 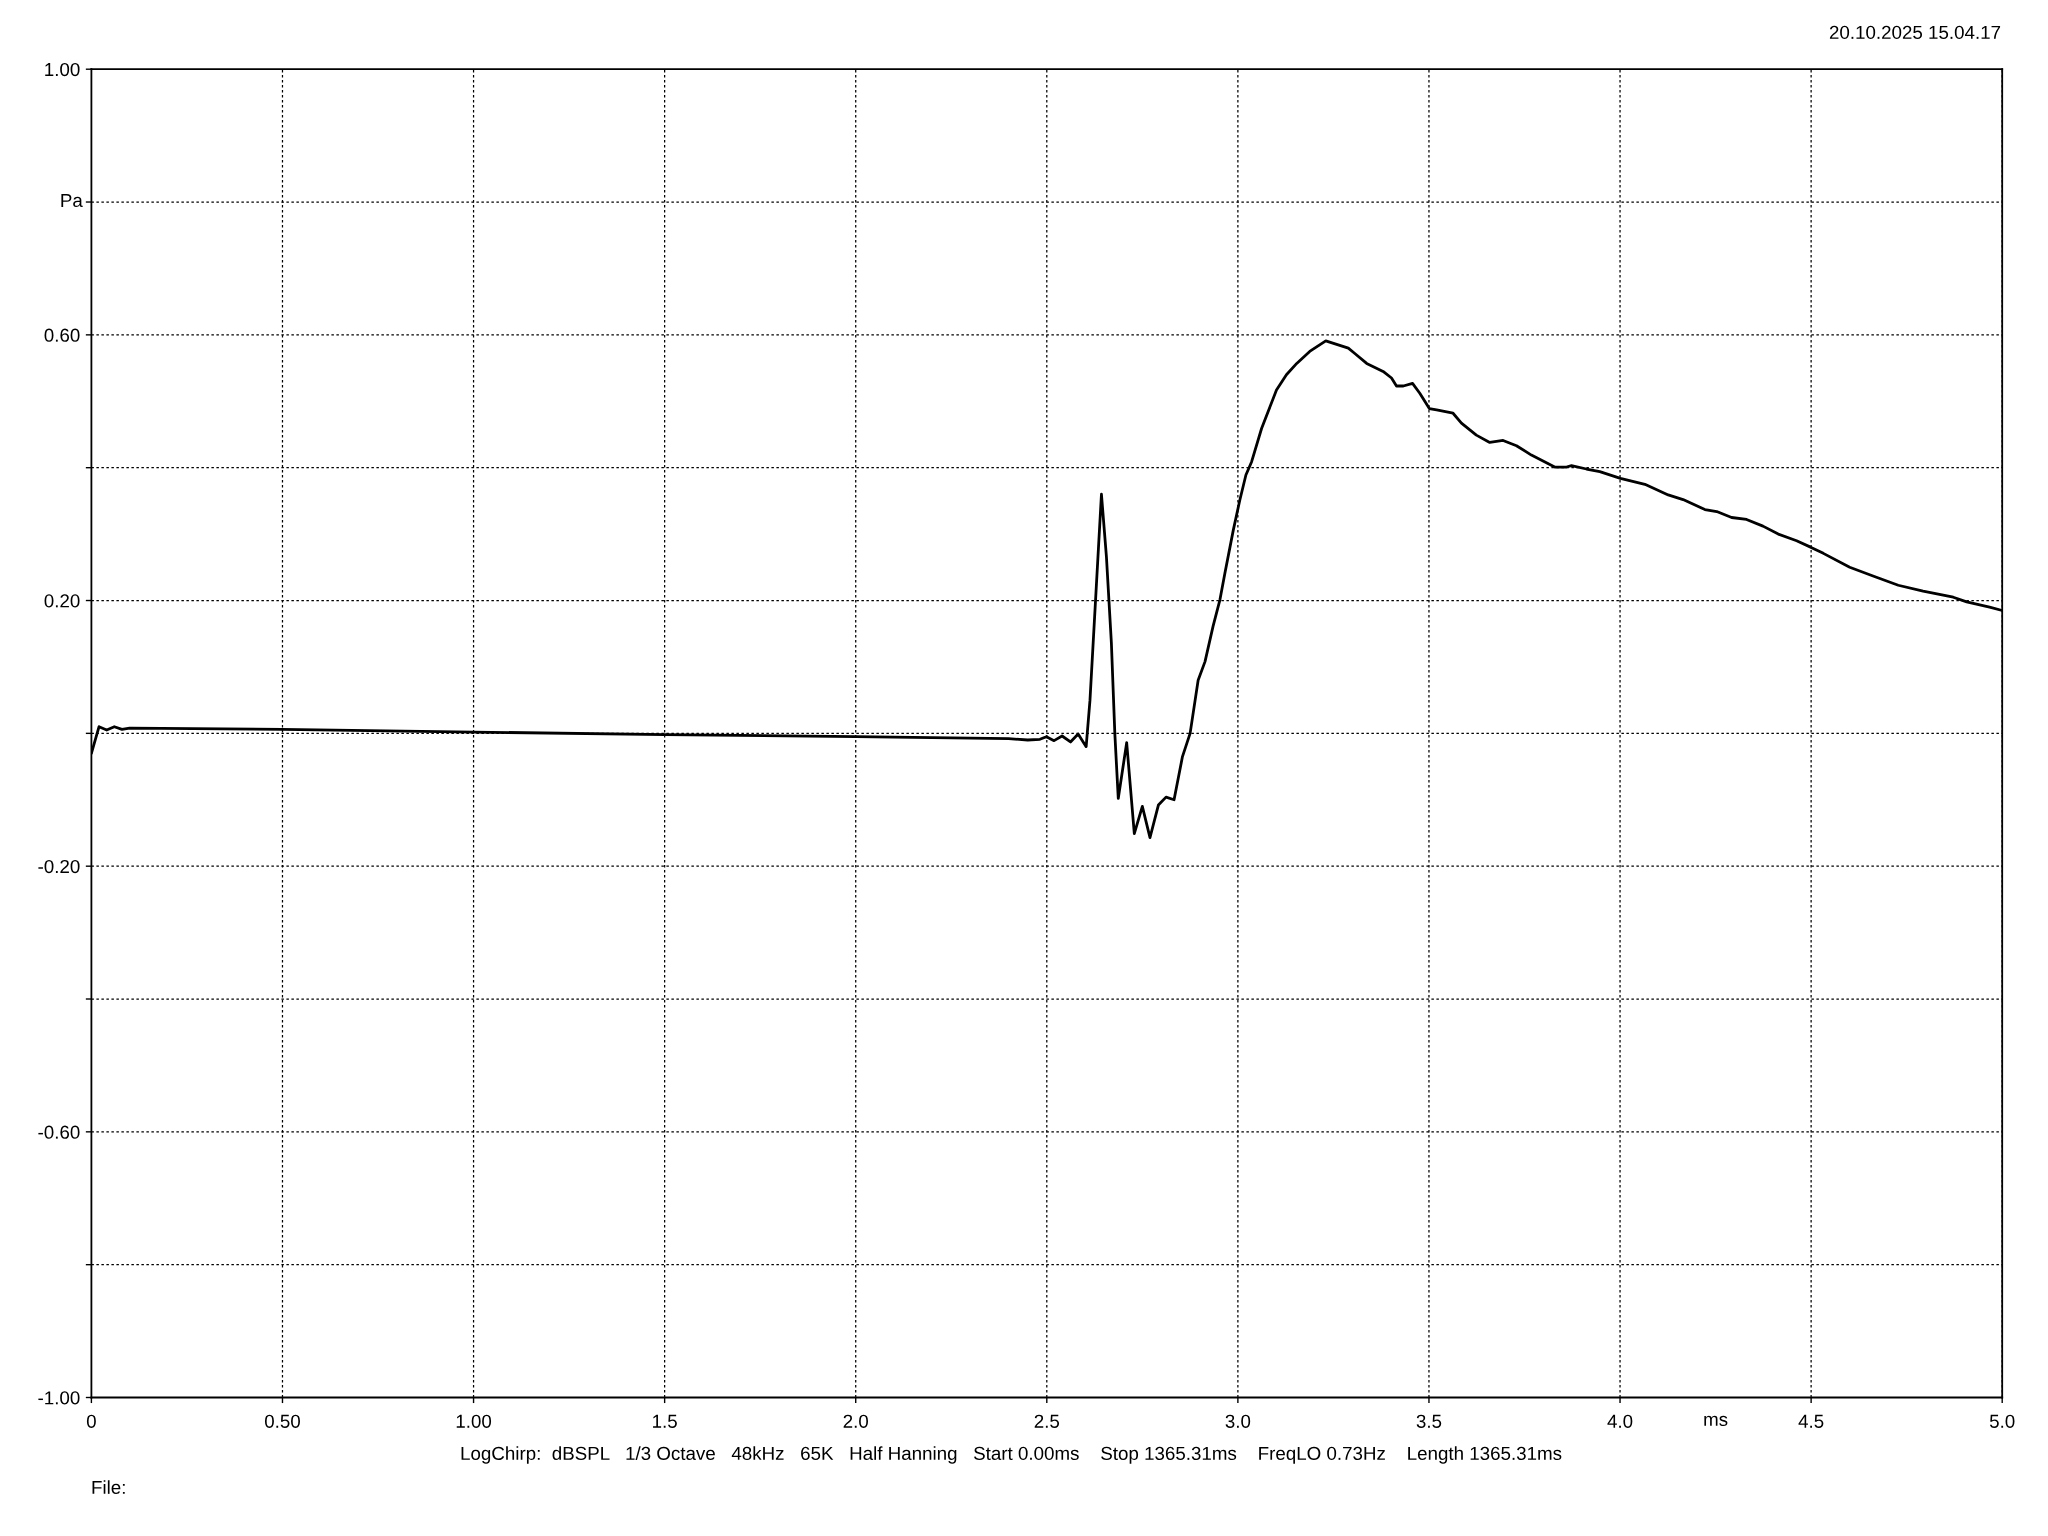 What do you see at coordinates (1811, 1421) in the screenshot?
I see `x-tick-label: 4.5` at bounding box center [1811, 1421].